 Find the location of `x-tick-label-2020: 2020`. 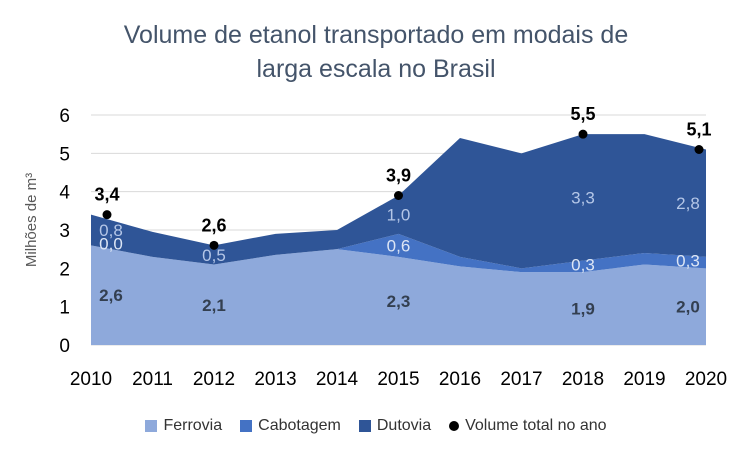

x-tick-label-2020: 2020 is located at coordinates (706, 379).